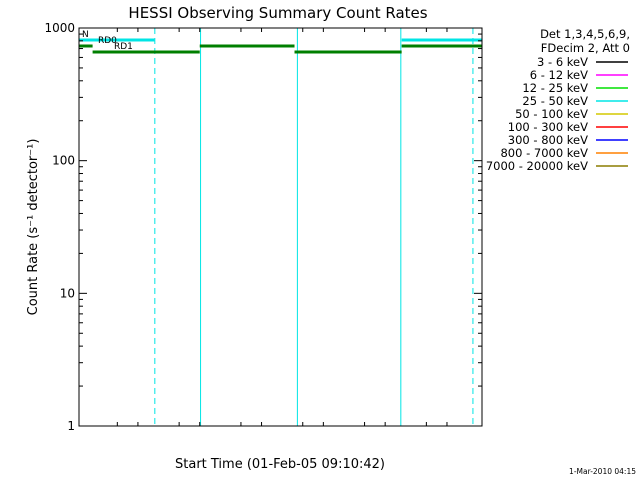 Image resolution: width=640 pixels, height=480 pixels. I want to click on flag-label-1: RD0, so click(107, 41).